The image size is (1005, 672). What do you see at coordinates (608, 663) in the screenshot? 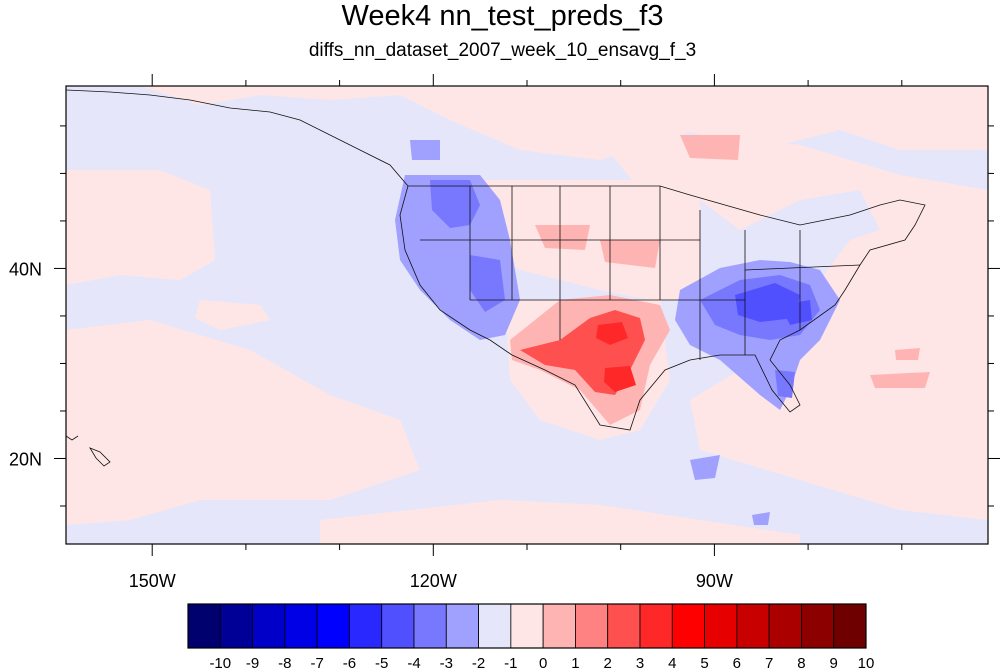
I see `colorbar-label: 2` at bounding box center [608, 663].